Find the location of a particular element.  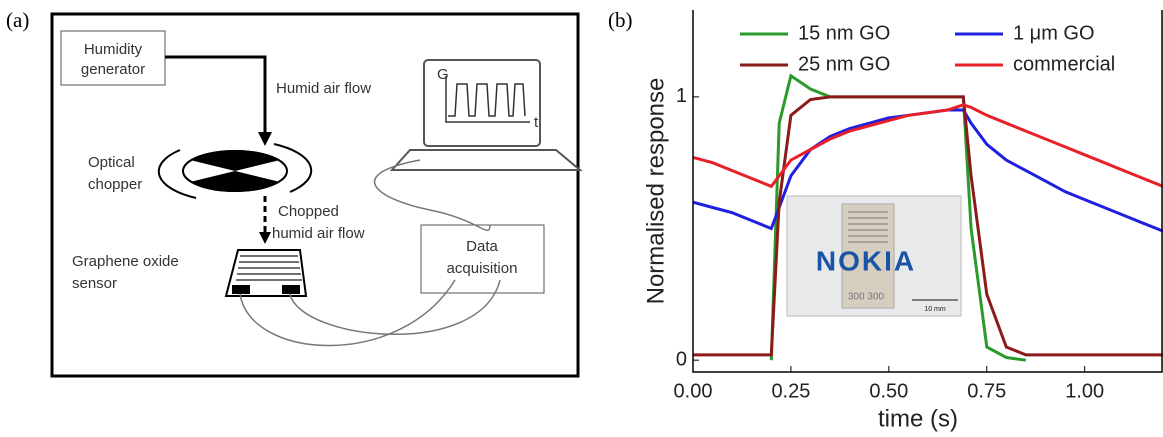

panel-label: (a) is located at coordinates (17, 20).